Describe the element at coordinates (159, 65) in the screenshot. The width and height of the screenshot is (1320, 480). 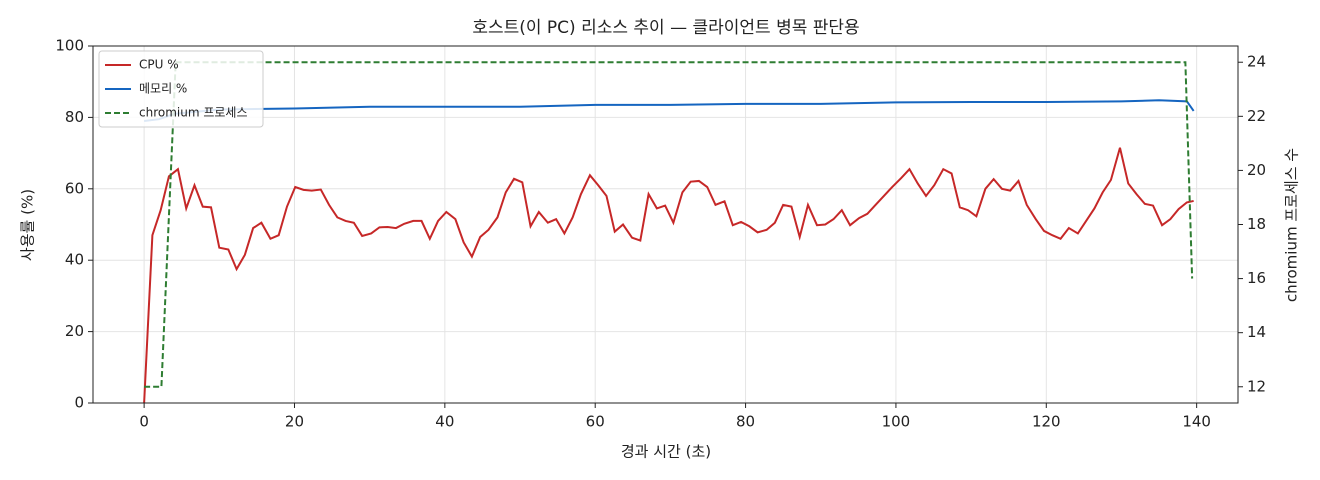
I see `legend-label: CPU %` at that location.